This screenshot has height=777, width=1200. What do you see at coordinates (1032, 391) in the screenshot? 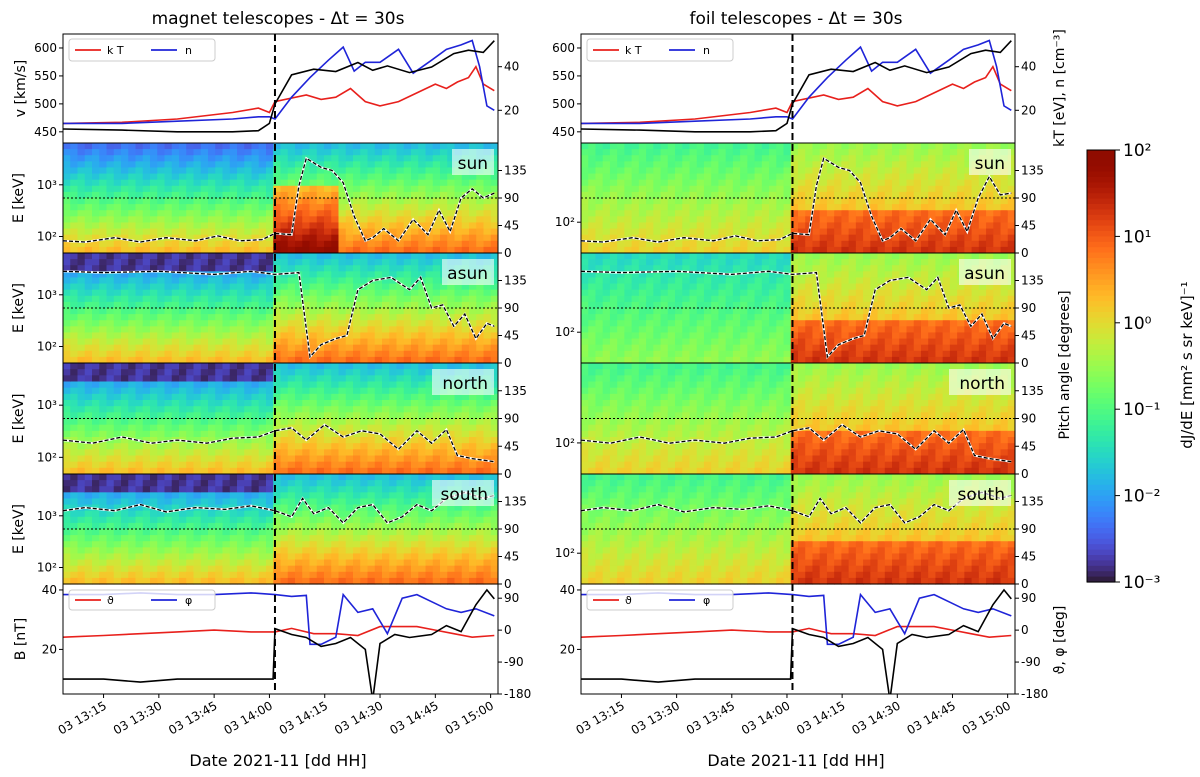
I see `pa-north-foil-ticklabel-3: 135` at bounding box center [1032, 391].